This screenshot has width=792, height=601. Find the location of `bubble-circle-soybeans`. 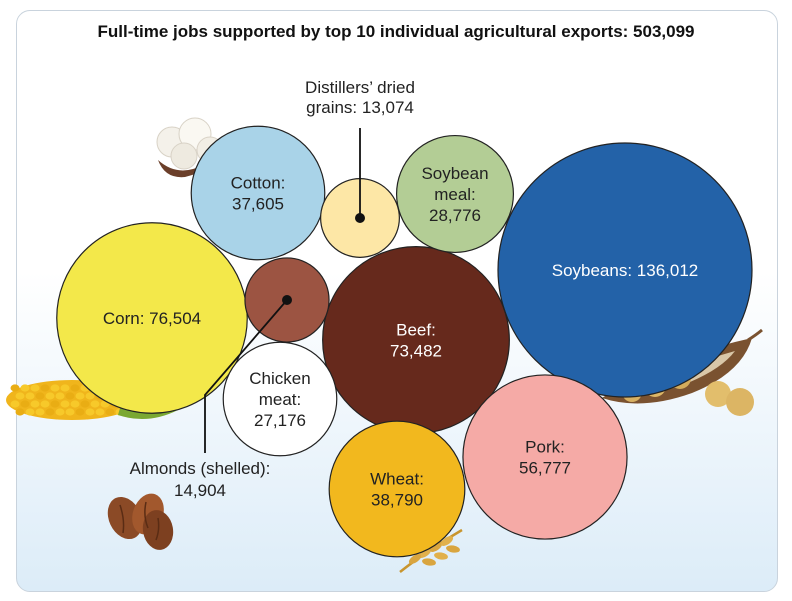

bubble-circle-soybeans is located at coordinates (625, 270).